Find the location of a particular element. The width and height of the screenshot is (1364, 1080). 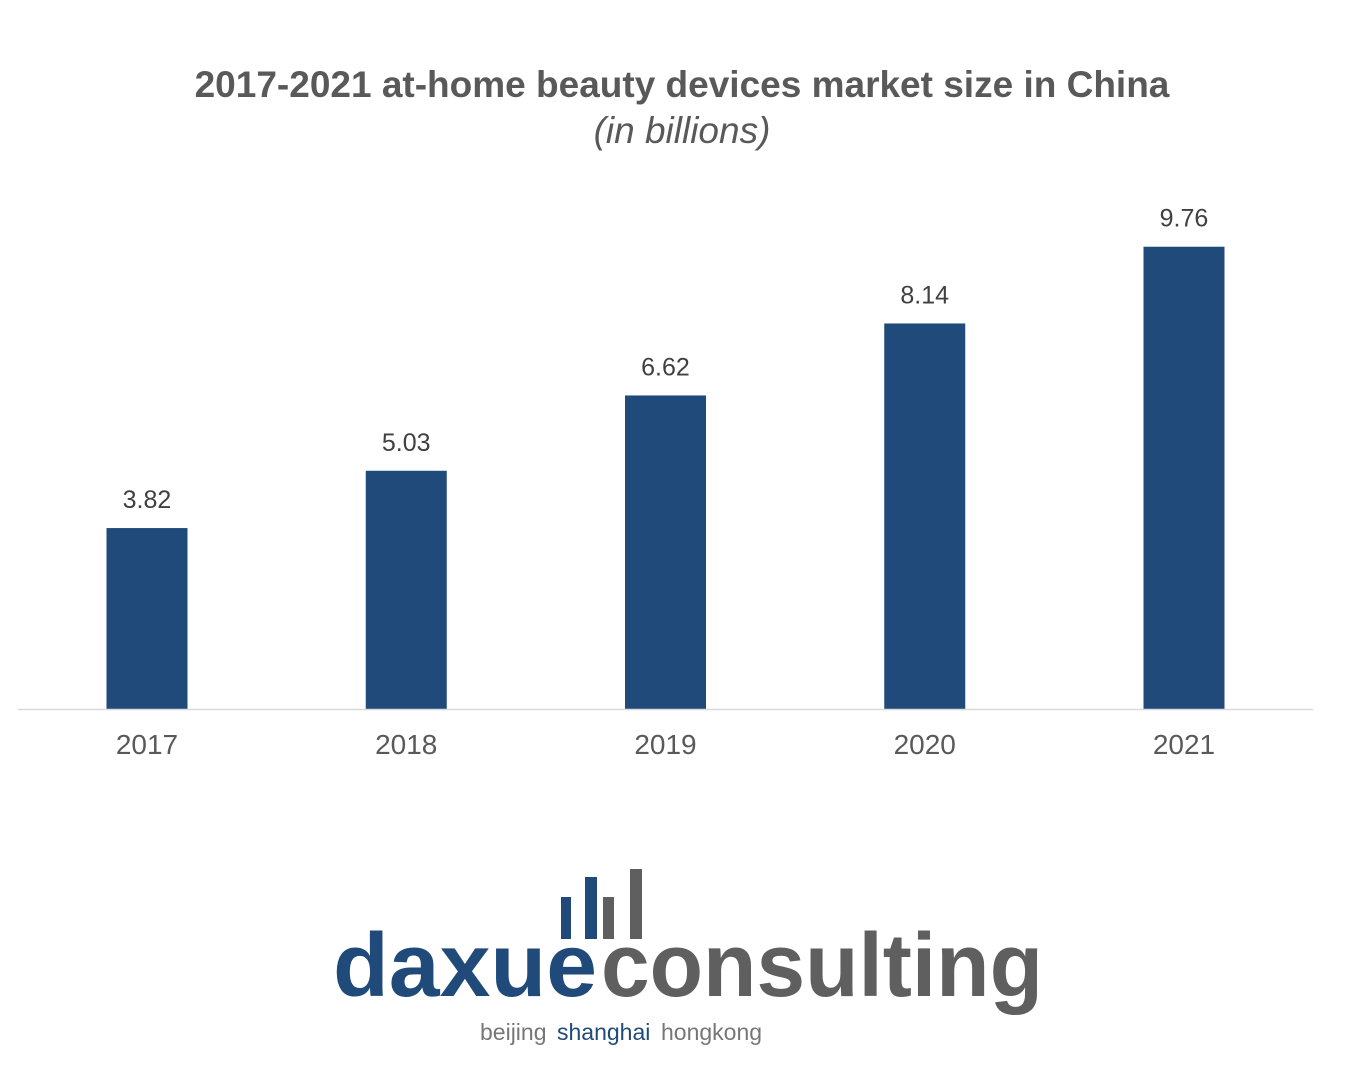

data-label: 9.76 is located at coordinates (1184, 219).